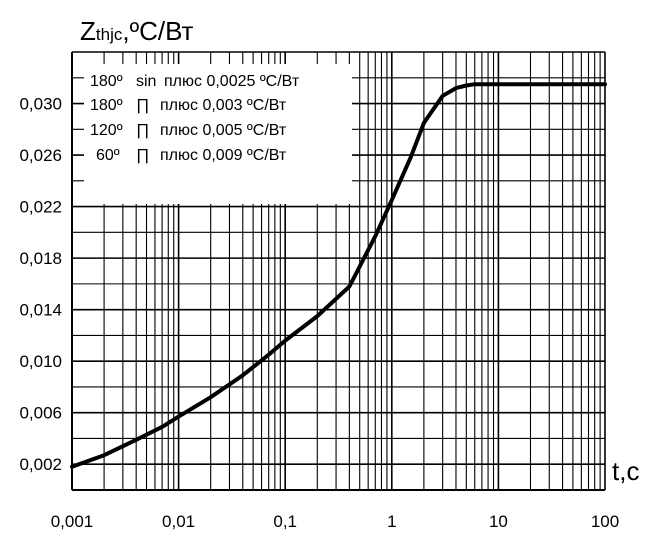 The width and height of the screenshot is (650, 541). I want to click on legend-shape: sin, so click(146, 81).